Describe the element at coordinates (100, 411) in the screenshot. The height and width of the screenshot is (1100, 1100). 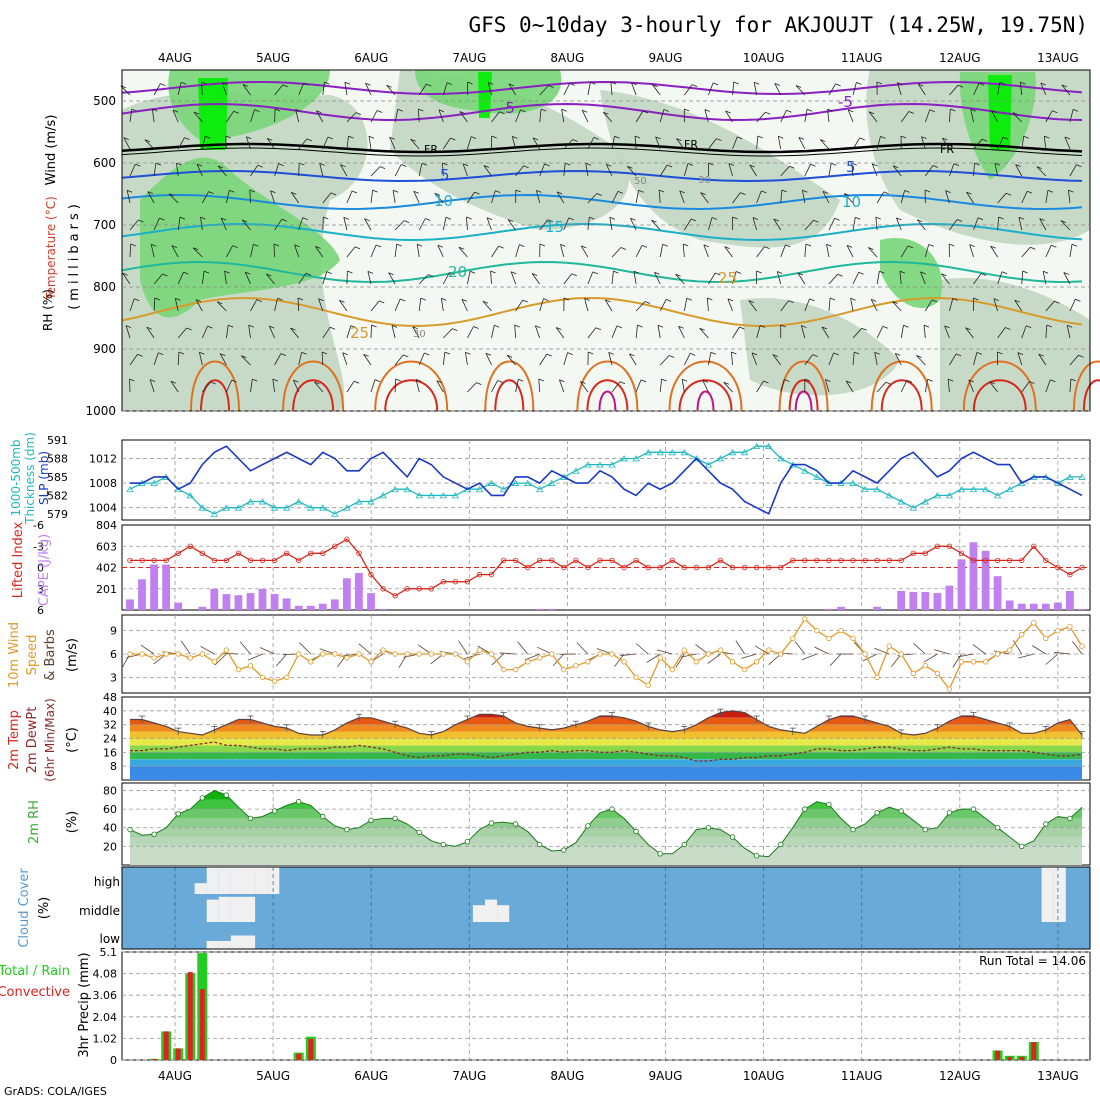
I see `pressure-tick-label: 1000` at that location.